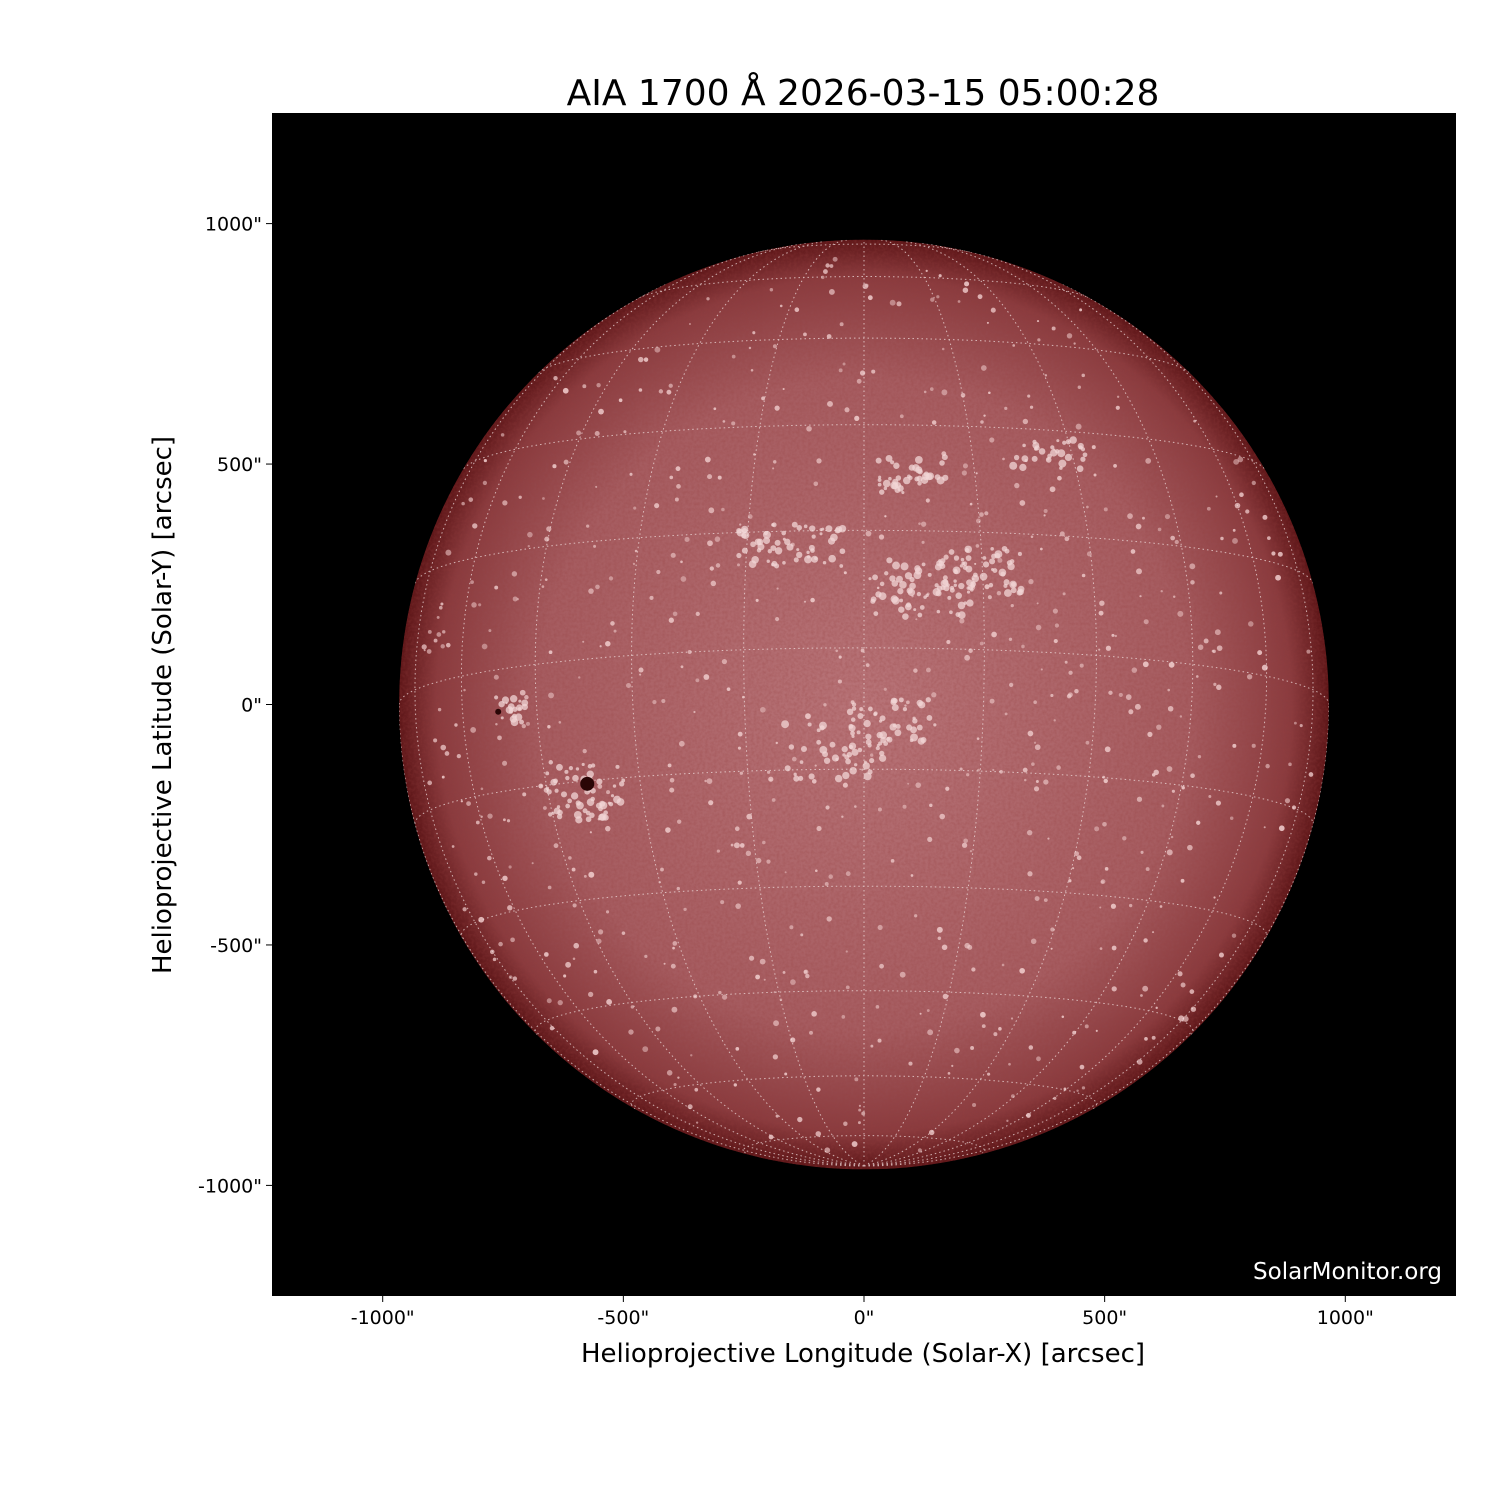  Describe the element at coordinates (747, 704) in the screenshot. I see `grid-line` at that location.